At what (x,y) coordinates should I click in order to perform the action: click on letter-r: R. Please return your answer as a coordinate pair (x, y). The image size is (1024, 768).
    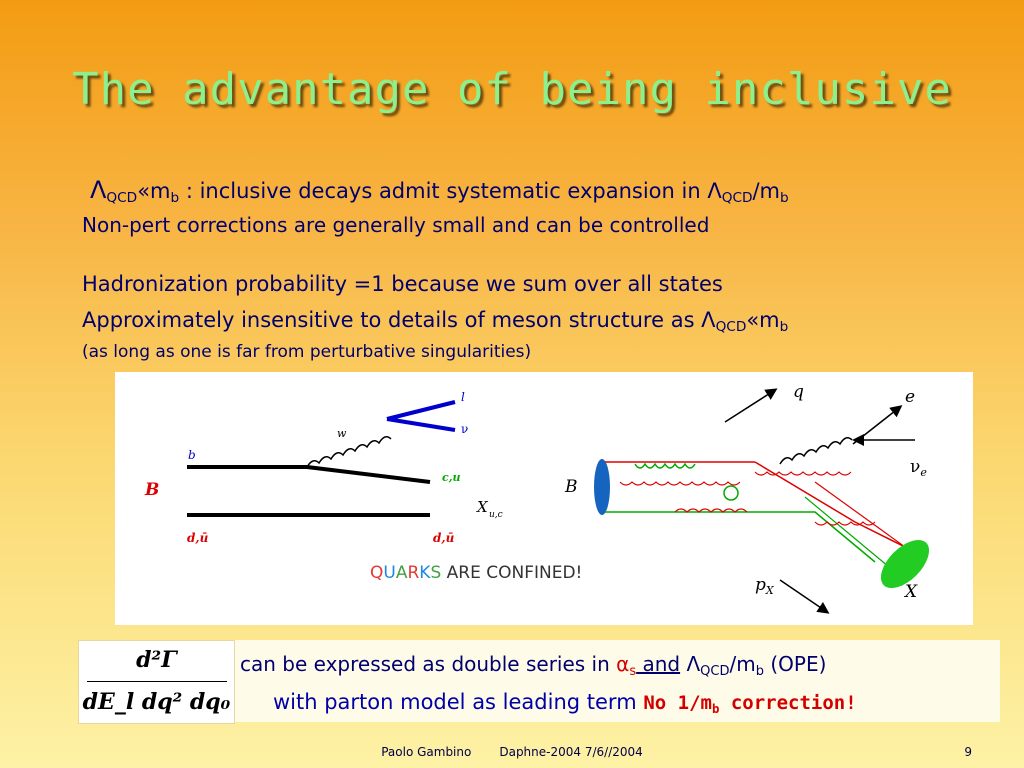
    Looking at the image, I should click on (413, 573).